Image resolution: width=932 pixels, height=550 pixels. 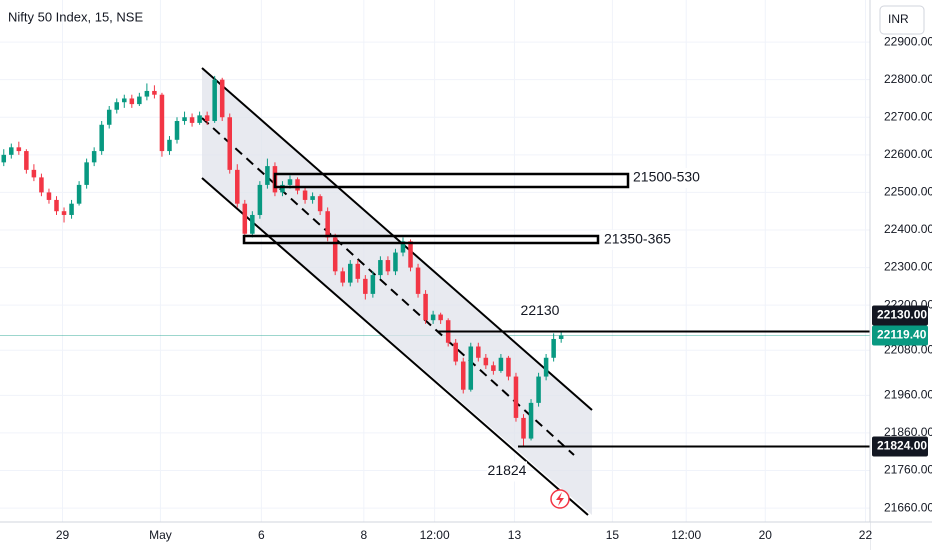 What do you see at coordinates (766, 535) in the screenshot?
I see `x-tick-label: 20` at bounding box center [766, 535].